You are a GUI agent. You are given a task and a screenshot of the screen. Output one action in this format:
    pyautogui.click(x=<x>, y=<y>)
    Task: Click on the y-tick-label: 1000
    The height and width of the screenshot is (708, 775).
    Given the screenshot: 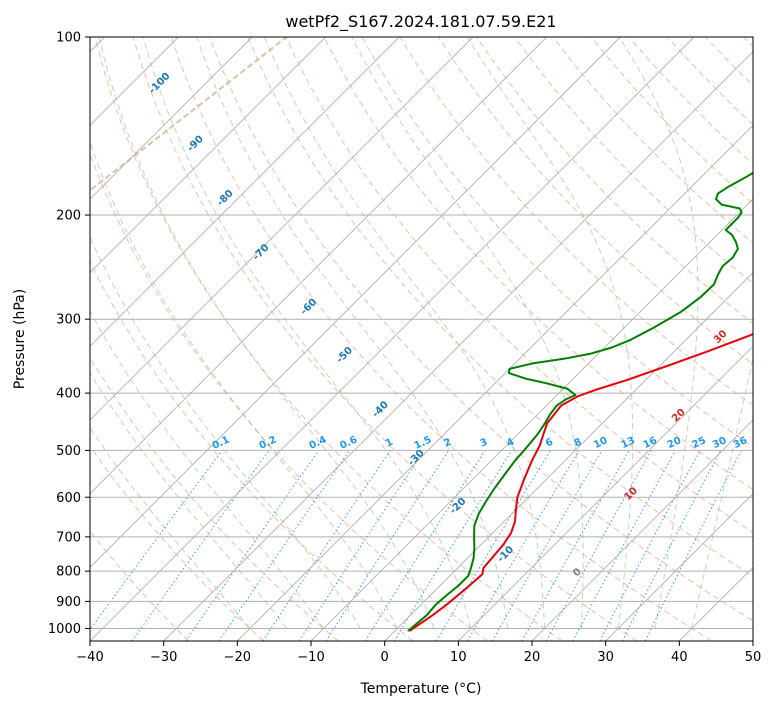 What is the action you would take?
    pyautogui.click(x=64, y=629)
    